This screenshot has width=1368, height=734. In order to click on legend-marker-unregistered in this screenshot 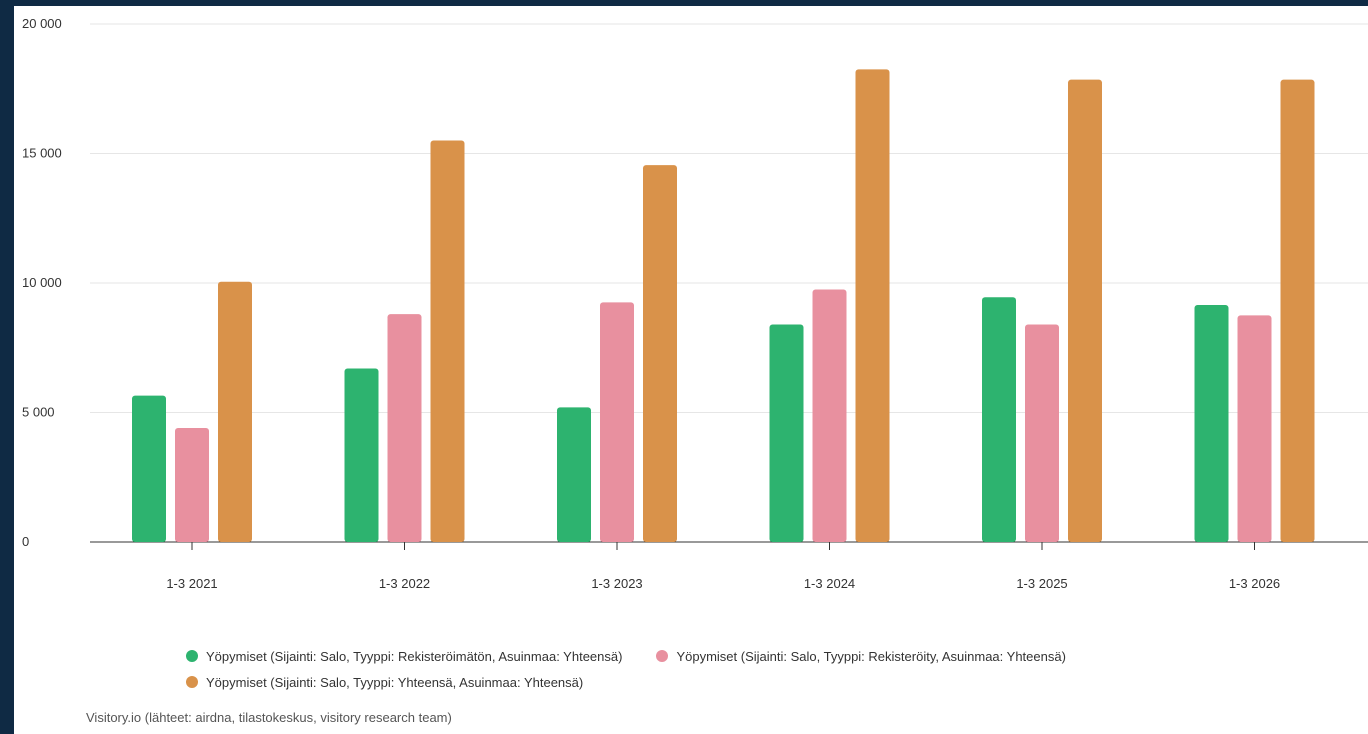, I will do `click(192, 656)`.